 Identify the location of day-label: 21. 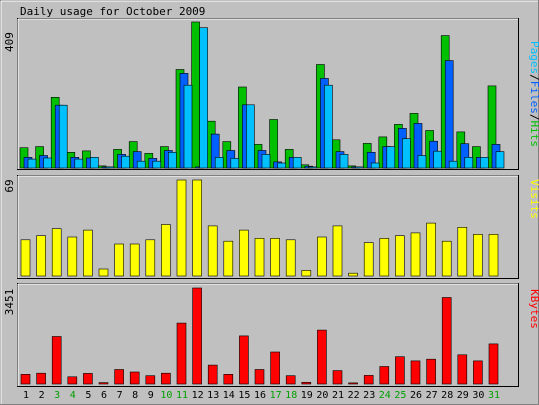
(338, 395).